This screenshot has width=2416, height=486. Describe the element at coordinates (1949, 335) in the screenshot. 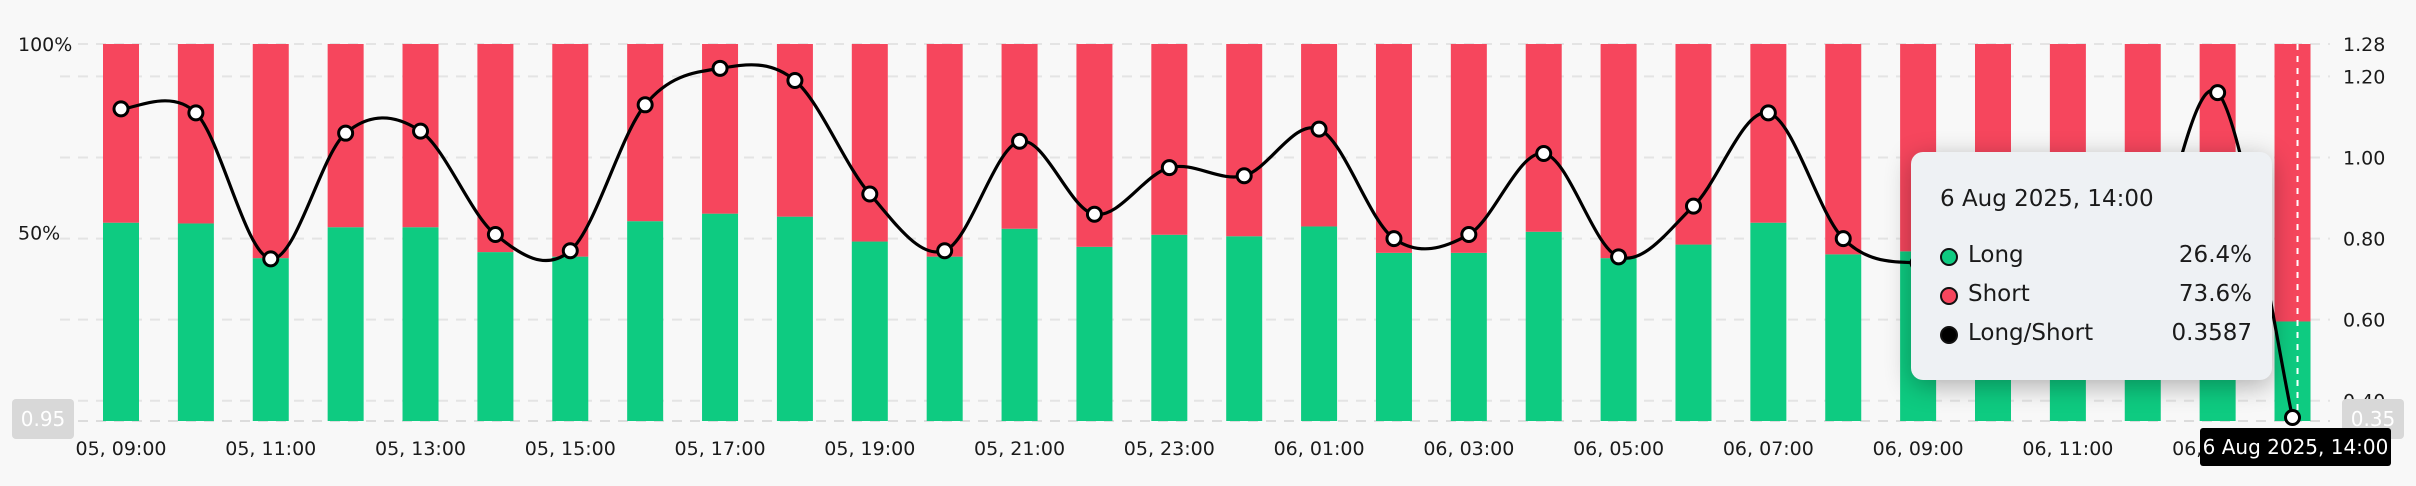

I see `ratio-legend-dot` at that location.